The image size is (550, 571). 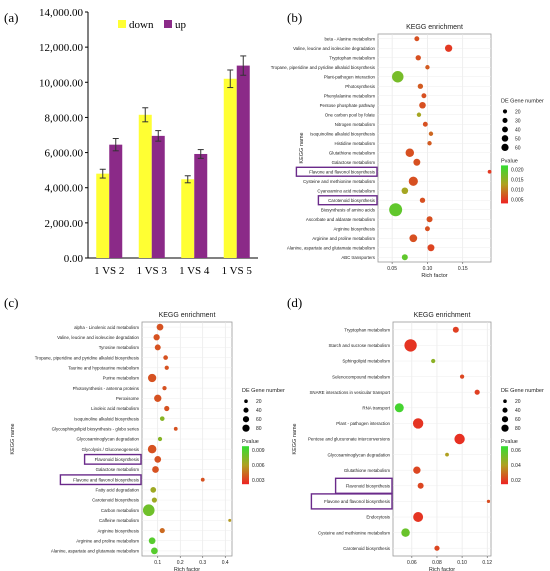 I want to click on x-tick-label: 0.2, so click(x=180, y=563).